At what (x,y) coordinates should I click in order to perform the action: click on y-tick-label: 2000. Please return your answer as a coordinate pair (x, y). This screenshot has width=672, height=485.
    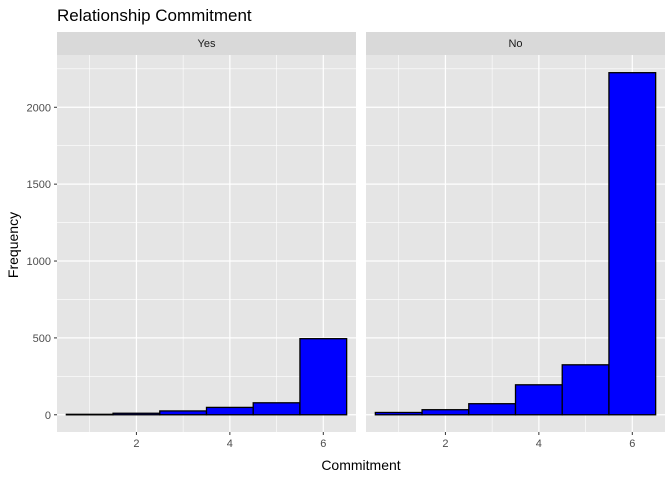
    Looking at the image, I should click on (39, 108).